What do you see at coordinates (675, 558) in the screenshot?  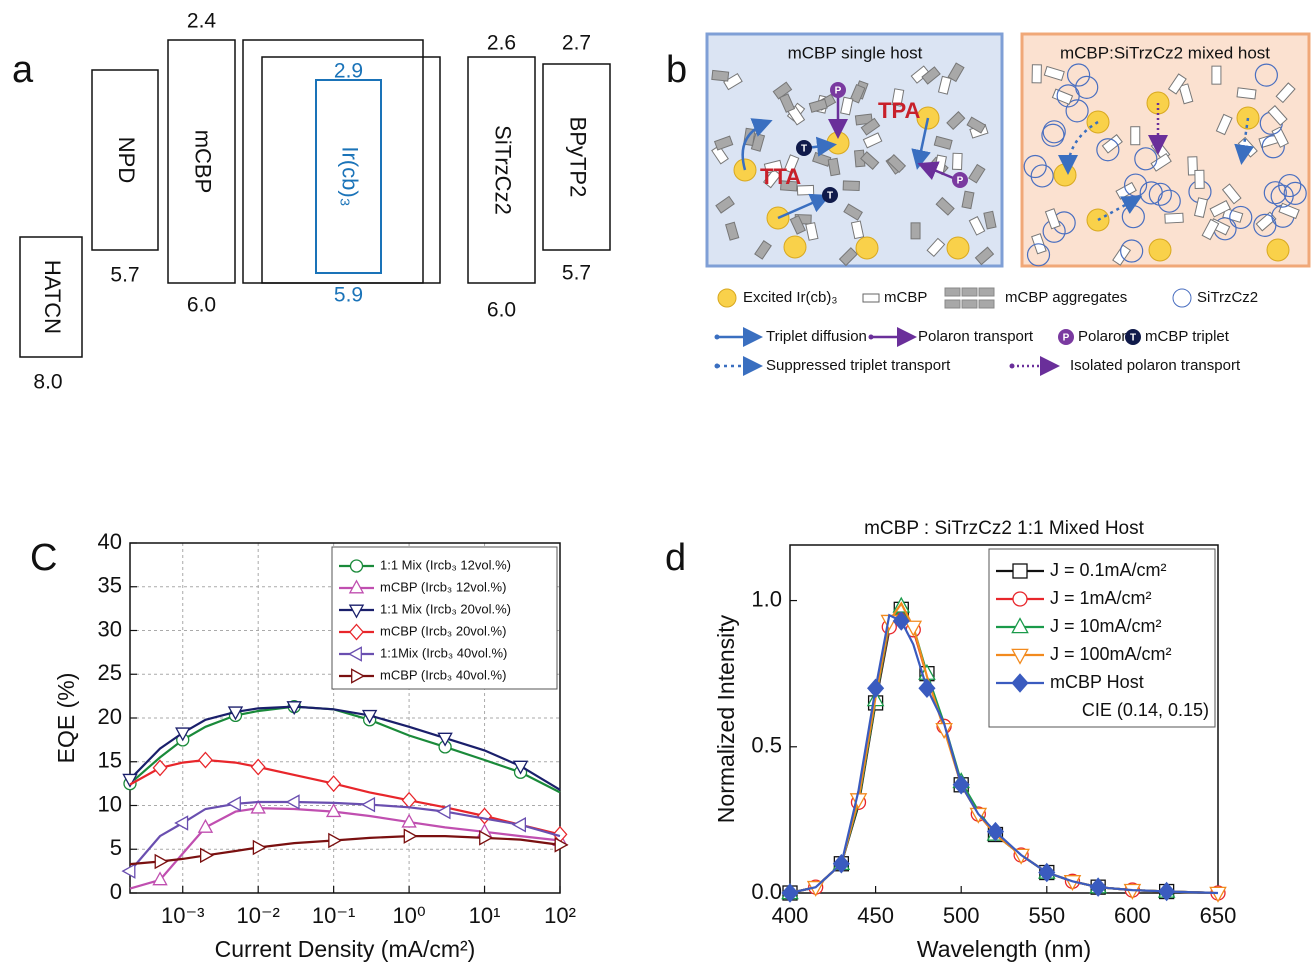 I see `panel-label: d` at bounding box center [675, 558].